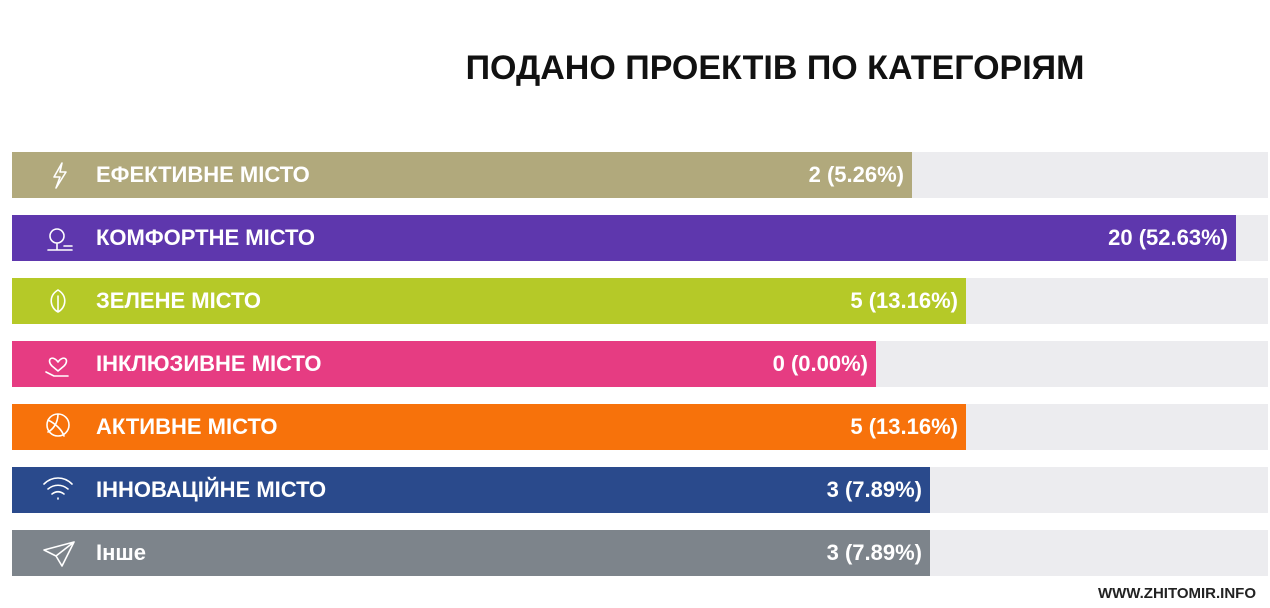  I want to click on chart-title: ПОДАНО ПРОЕКТІВ ПО КАТЕГОРІЯМ, so click(775, 68).